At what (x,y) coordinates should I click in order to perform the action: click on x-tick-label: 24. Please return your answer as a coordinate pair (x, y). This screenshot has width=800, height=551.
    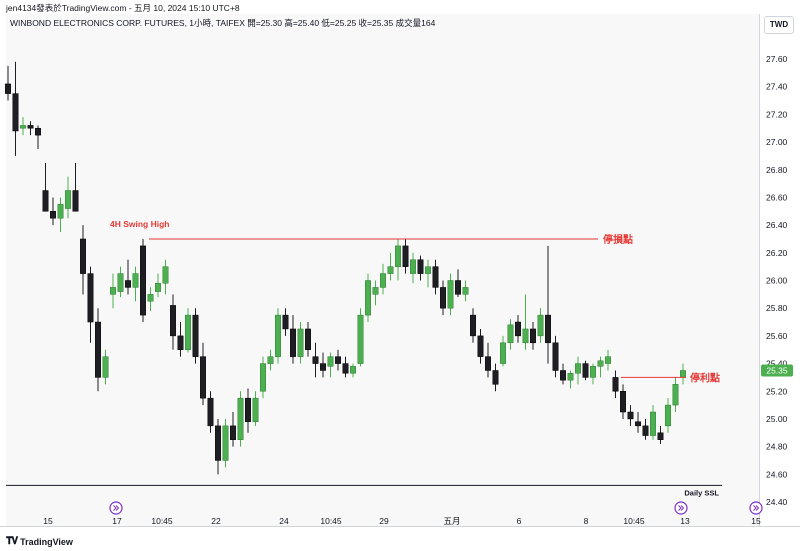
    Looking at the image, I should click on (284, 521).